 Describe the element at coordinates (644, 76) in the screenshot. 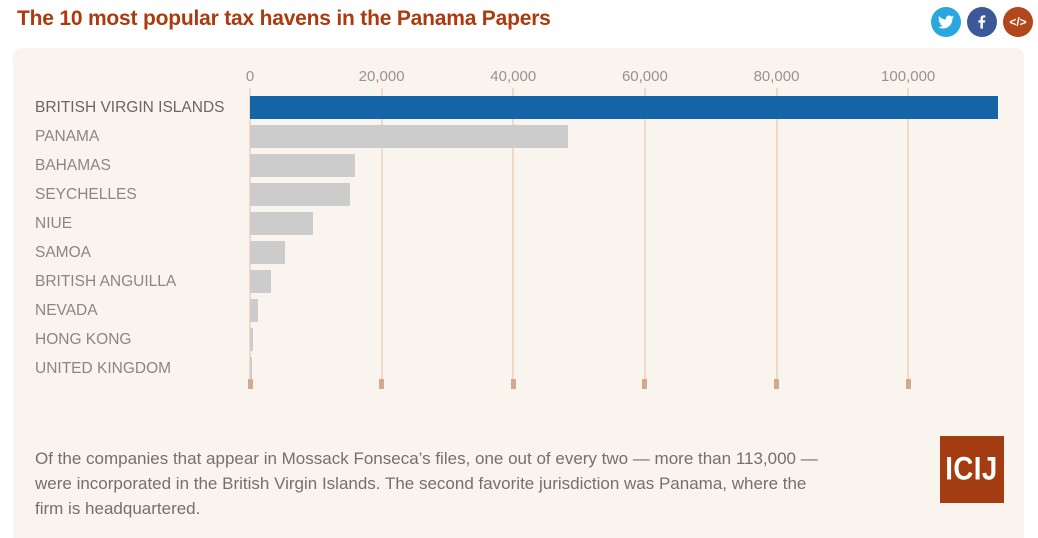

I see `x-axis-tick-label: 60,000` at that location.